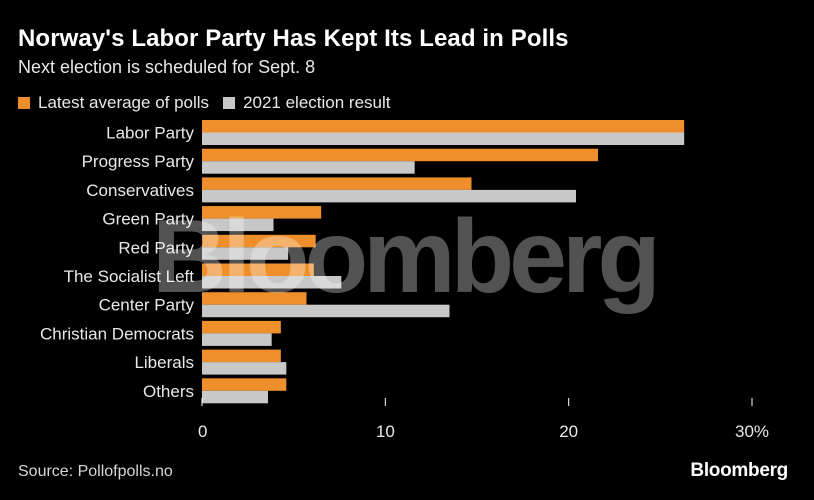 This screenshot has height=500, width=814. What do you see at coordinates (404, 257) in the screenshot?
I see `bloomberg-watermark: Bloomberg` at bounding box center [404, 257].